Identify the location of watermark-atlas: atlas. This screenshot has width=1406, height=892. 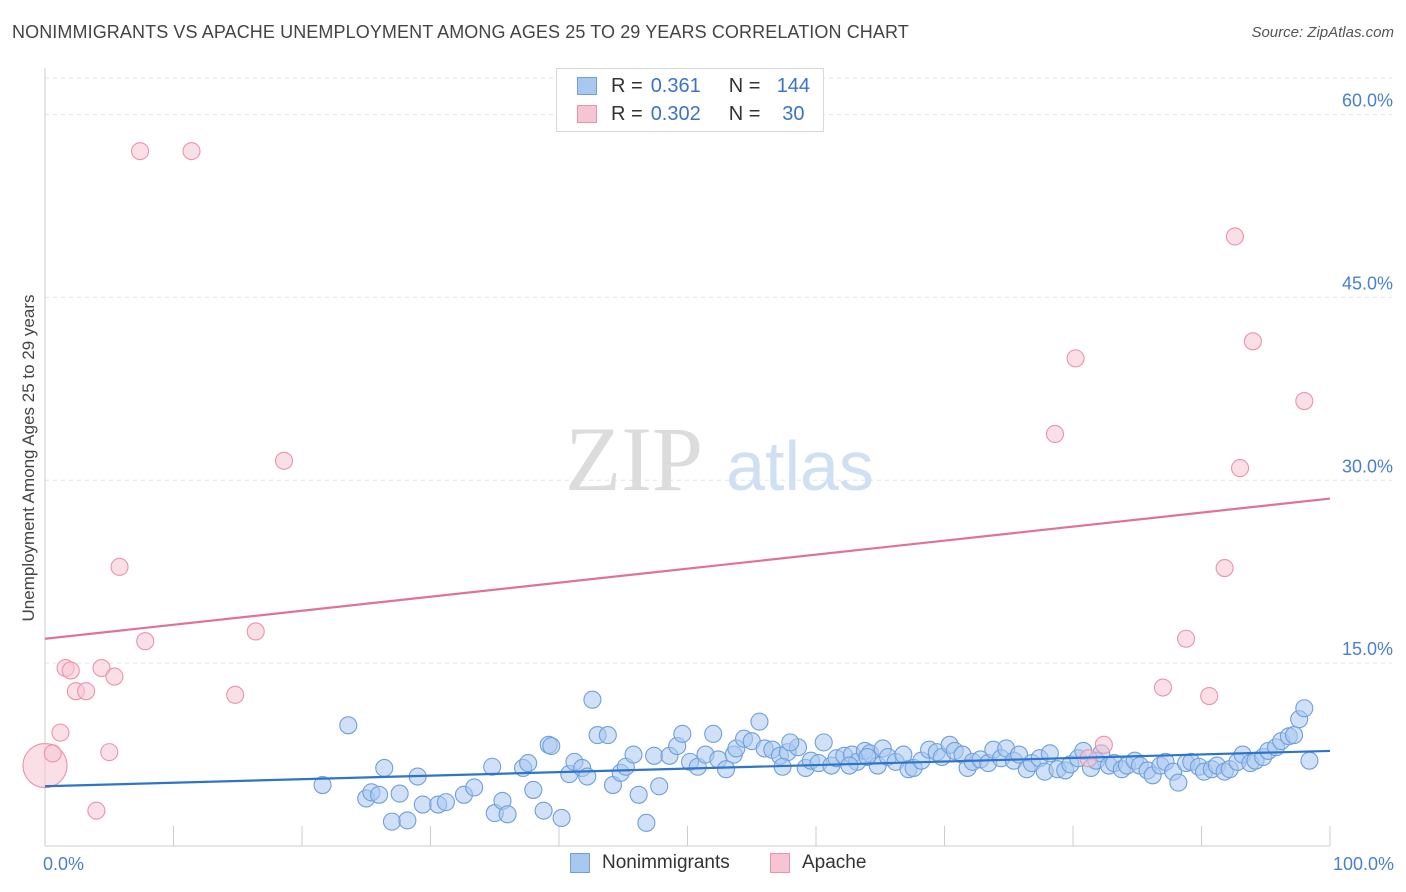
(800, 466).